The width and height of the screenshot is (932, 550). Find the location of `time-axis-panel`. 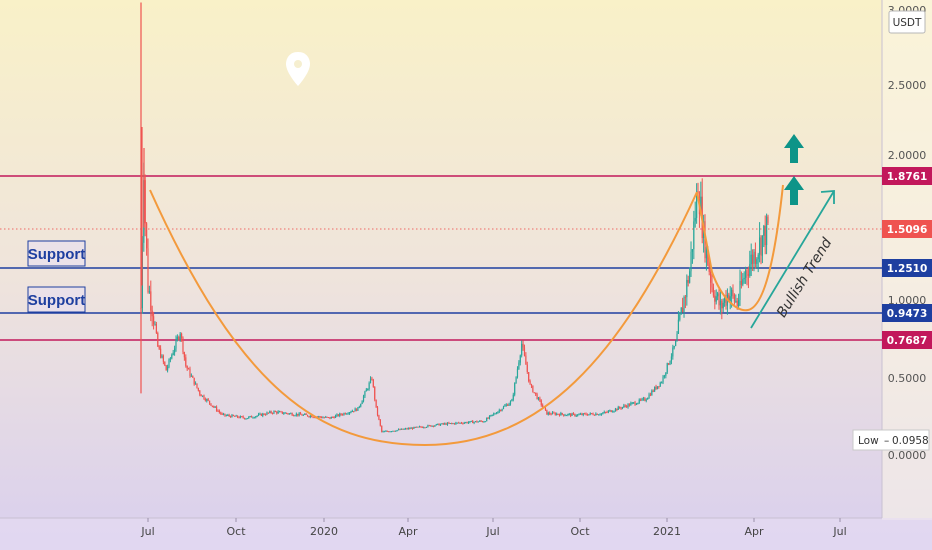

time-axis-panel is located at coordinates (466, 534).